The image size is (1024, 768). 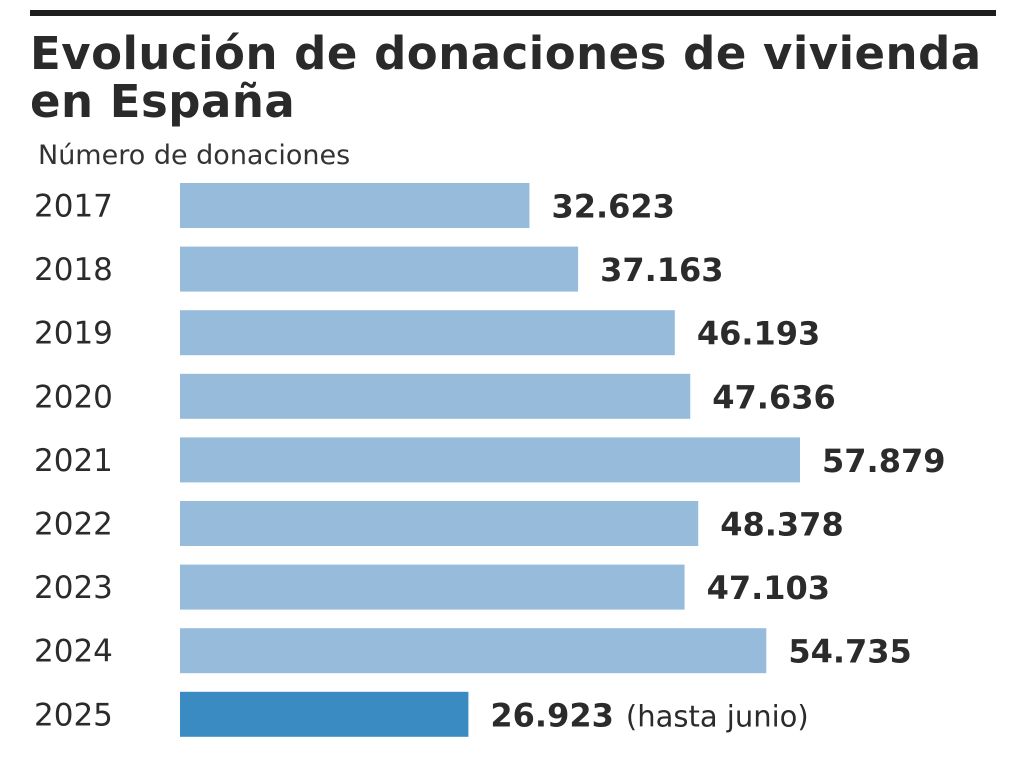 What do you see at coordinates (73, 207) in the screenshot?
I see `year-label-2017: 2017` at bounding box center [73, 207].